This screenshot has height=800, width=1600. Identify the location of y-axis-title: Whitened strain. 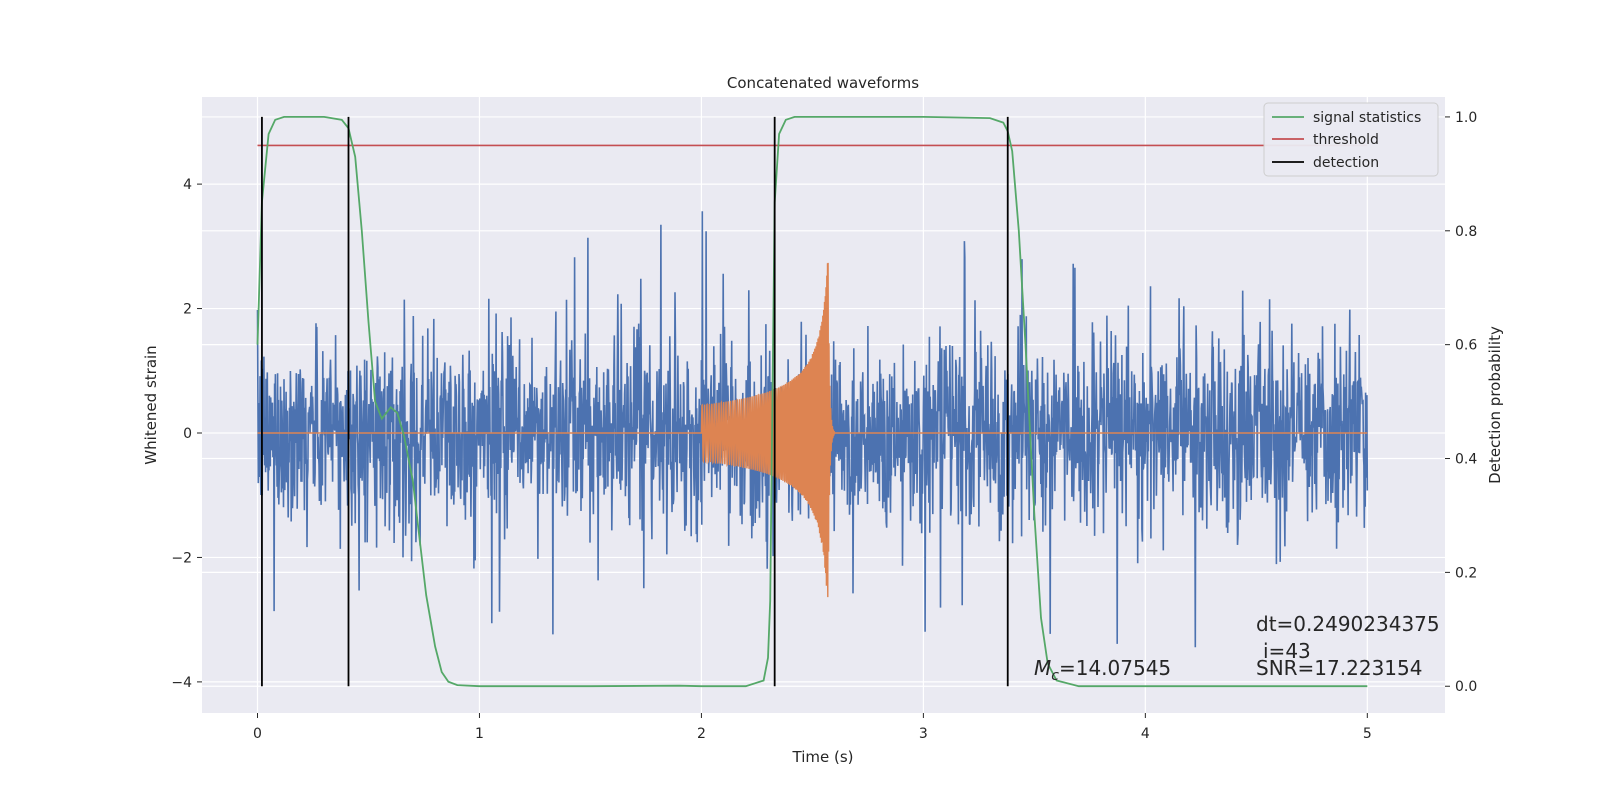
(151, 404).